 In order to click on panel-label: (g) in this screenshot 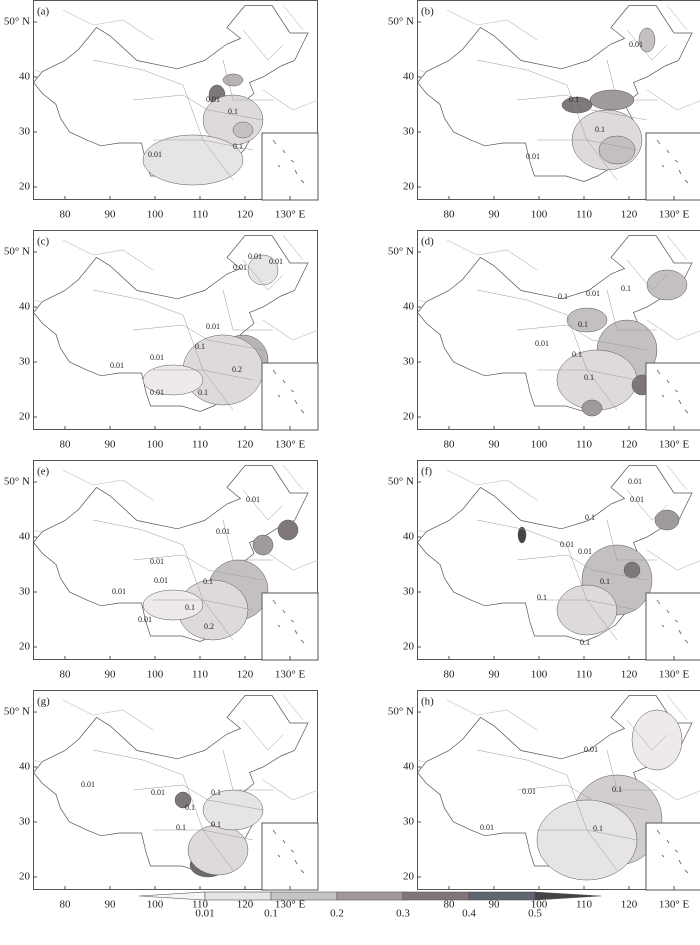, I will do `click(43, 702)`.